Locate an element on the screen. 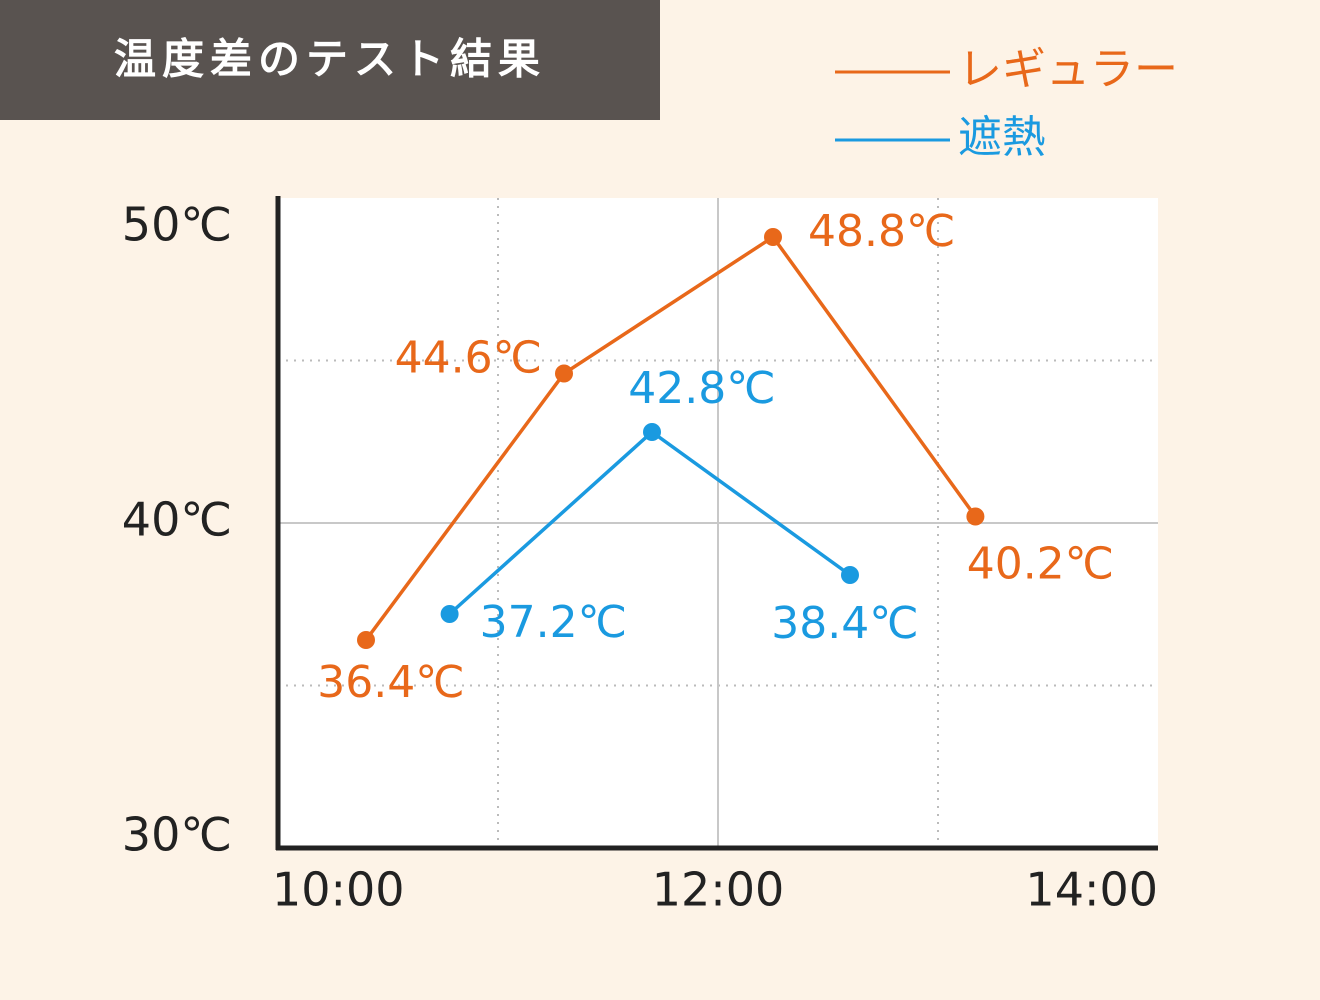  data-label: 48.8℃ is located at coordinates (881, 231).